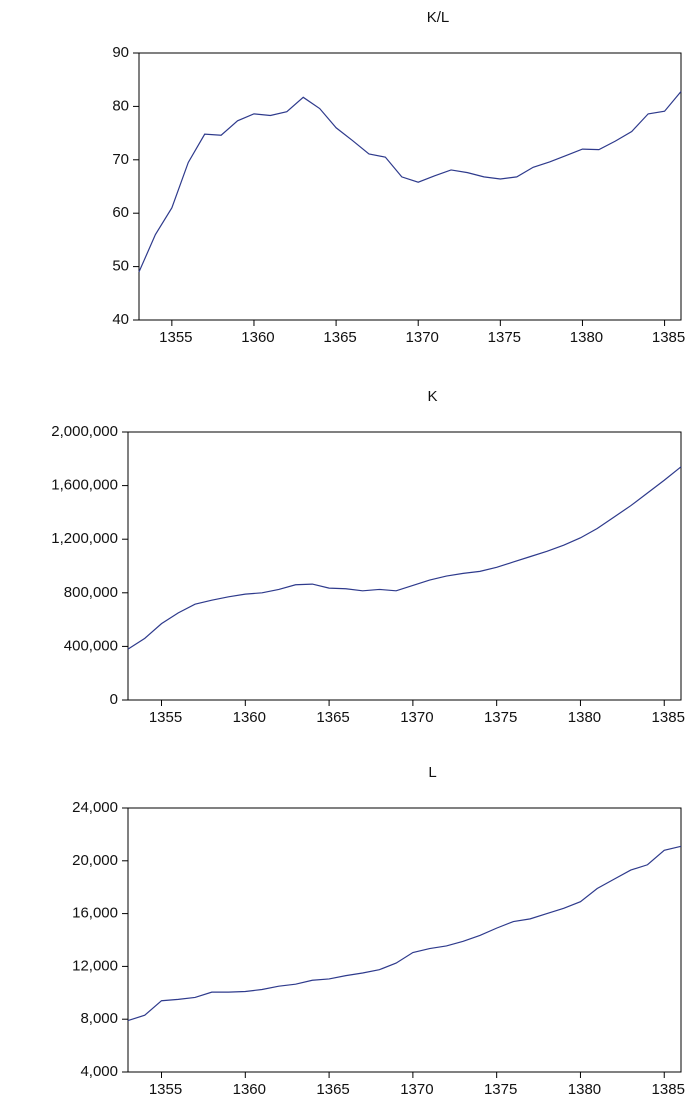  Describe the element at coordinates (120, 266) in the screenshot. I see `y-tick-label: 50` at that location.